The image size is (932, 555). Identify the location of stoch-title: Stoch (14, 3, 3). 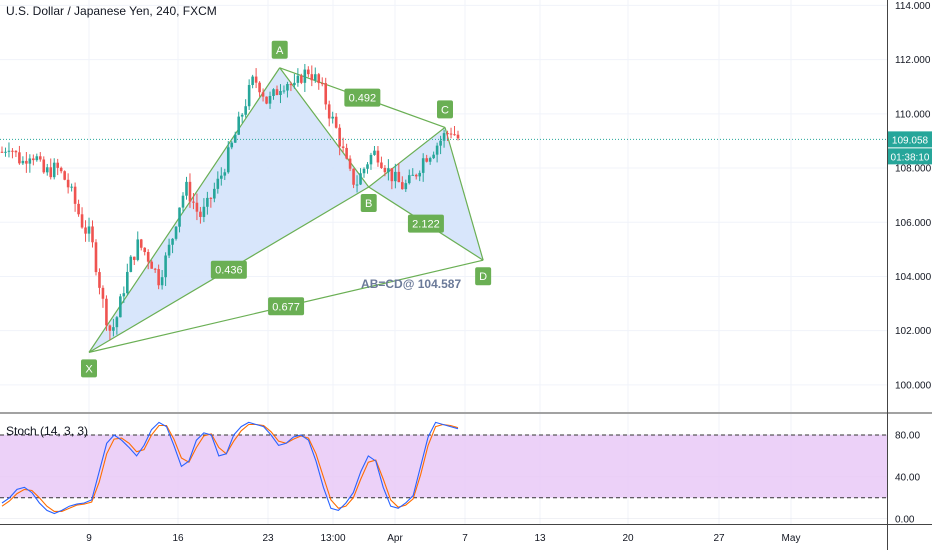
(47, 431).